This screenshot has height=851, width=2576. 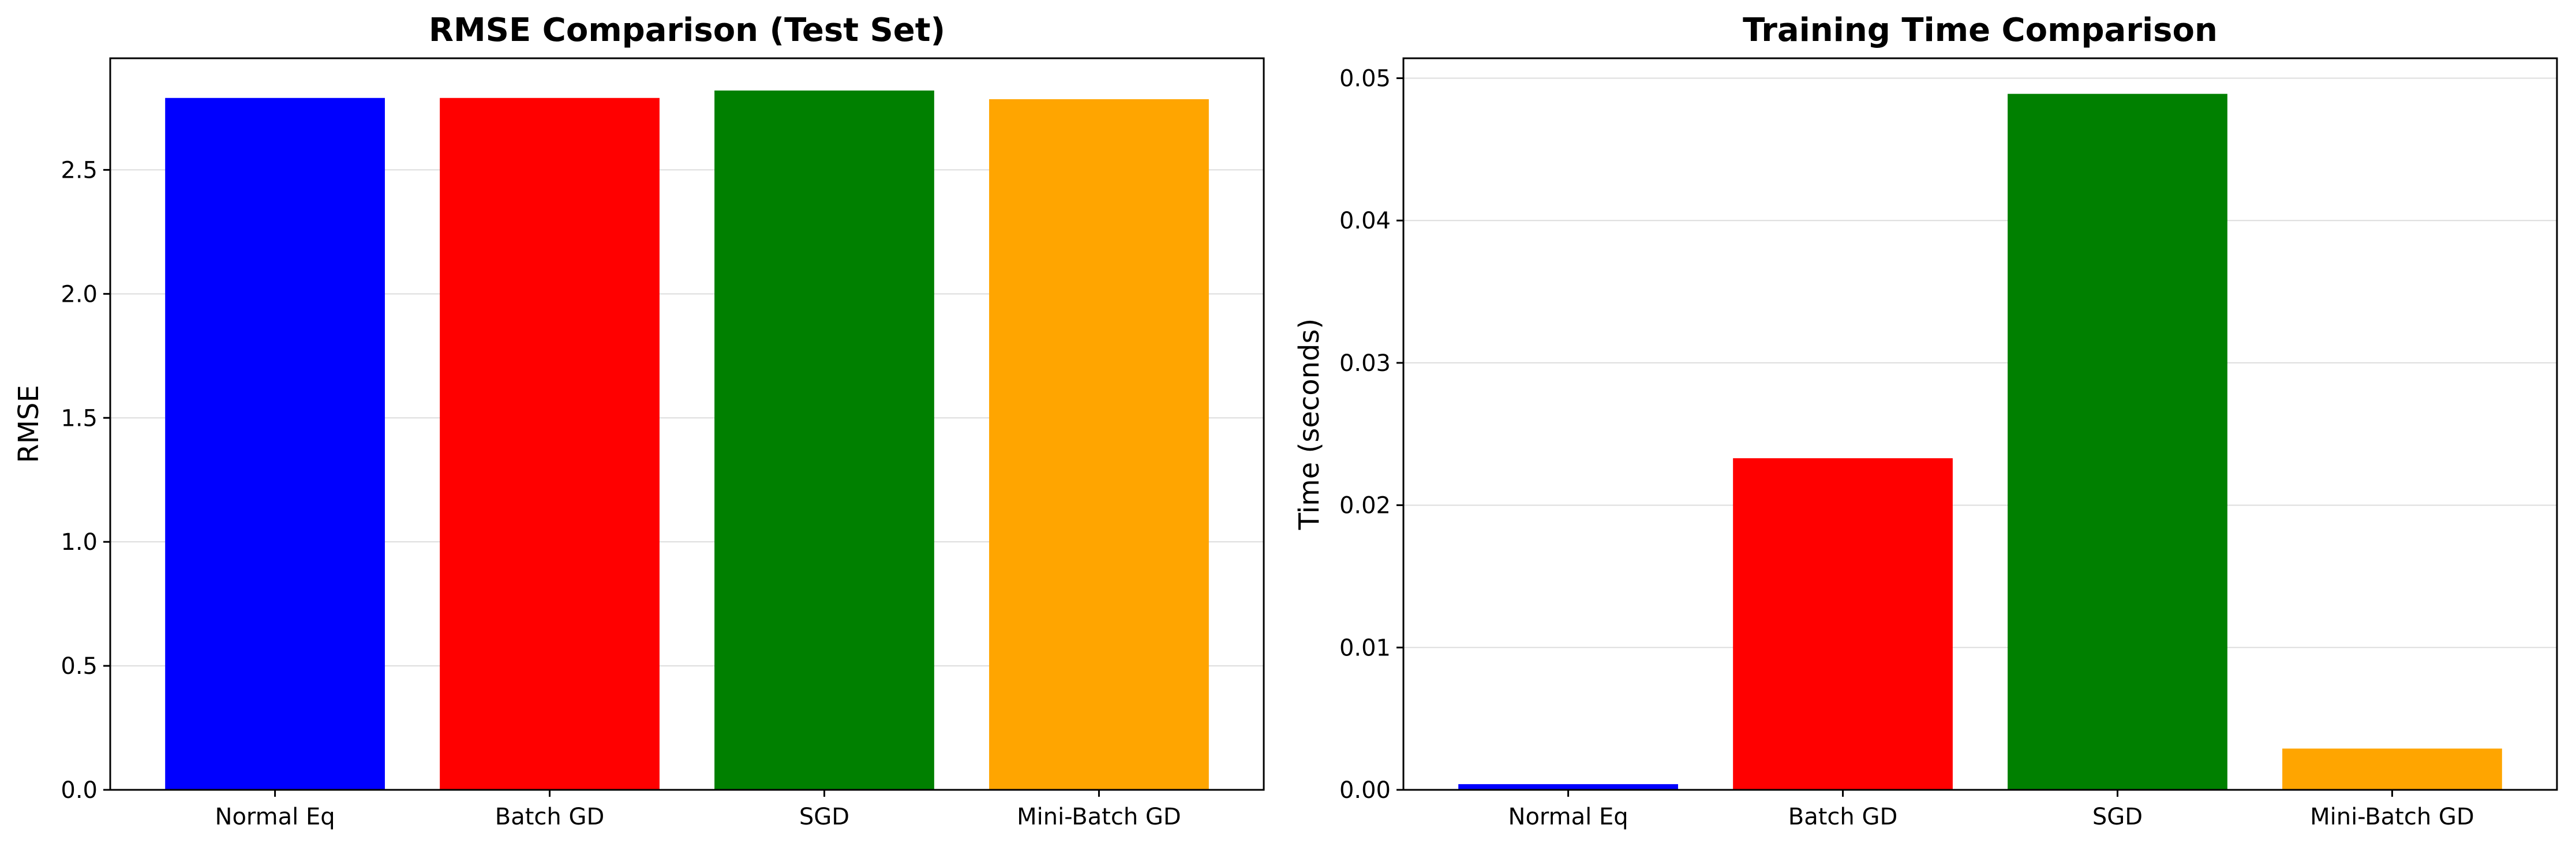 What do you see at coordinates (79, 419) in the screenshot?
I see `y-tick-label: 1.5` at bounding box center [79, 419].